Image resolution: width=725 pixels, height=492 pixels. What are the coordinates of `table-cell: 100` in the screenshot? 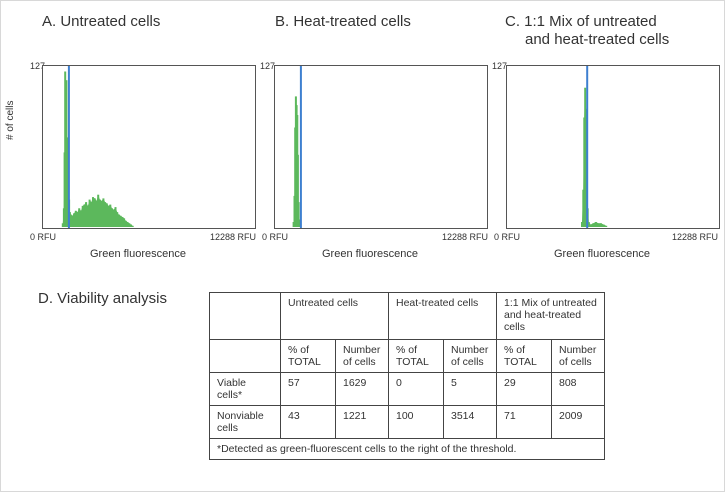 It's located at (416, 422).